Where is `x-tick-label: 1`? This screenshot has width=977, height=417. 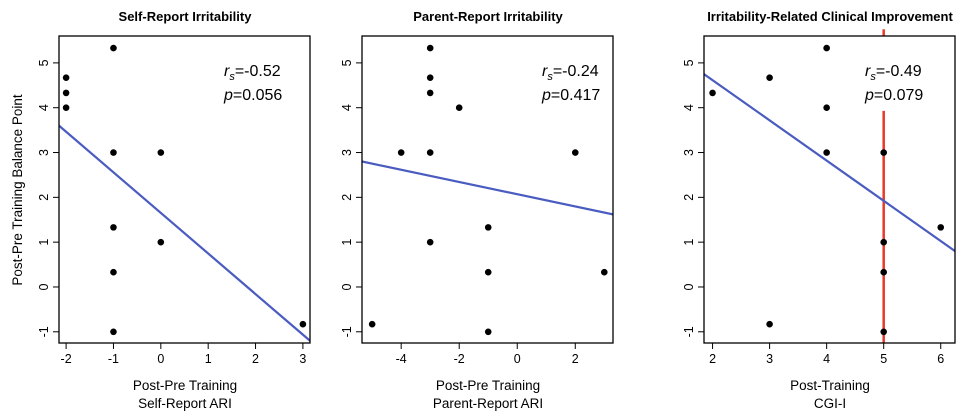 x-tick-label: 1 is located at coordinates (208, 359).